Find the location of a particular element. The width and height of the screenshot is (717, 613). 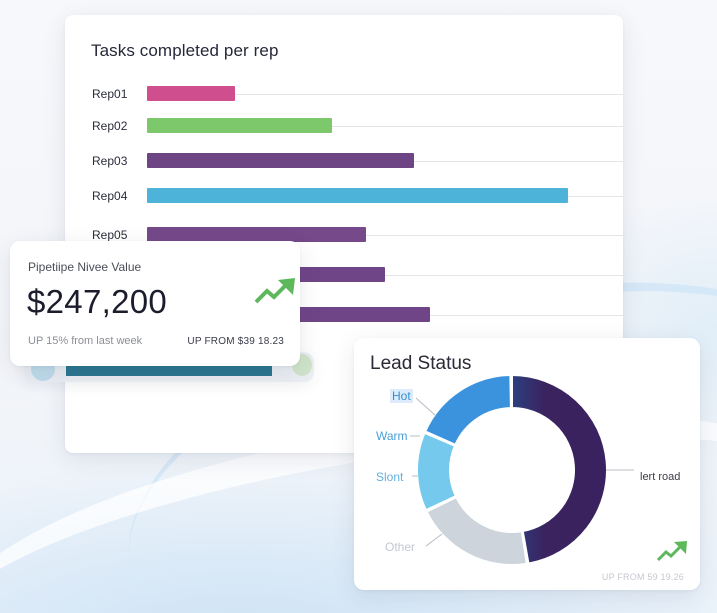

kpi-previous-value: UP FROM $39 18.23 is located at coordinates (235, 341).